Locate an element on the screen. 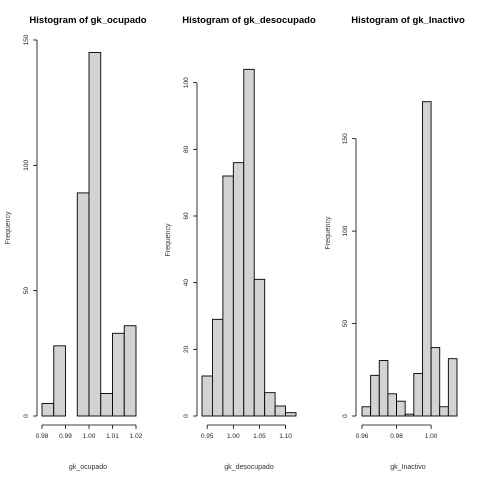  x-tick-label: 1.05 is located at coordinates (259, 436).